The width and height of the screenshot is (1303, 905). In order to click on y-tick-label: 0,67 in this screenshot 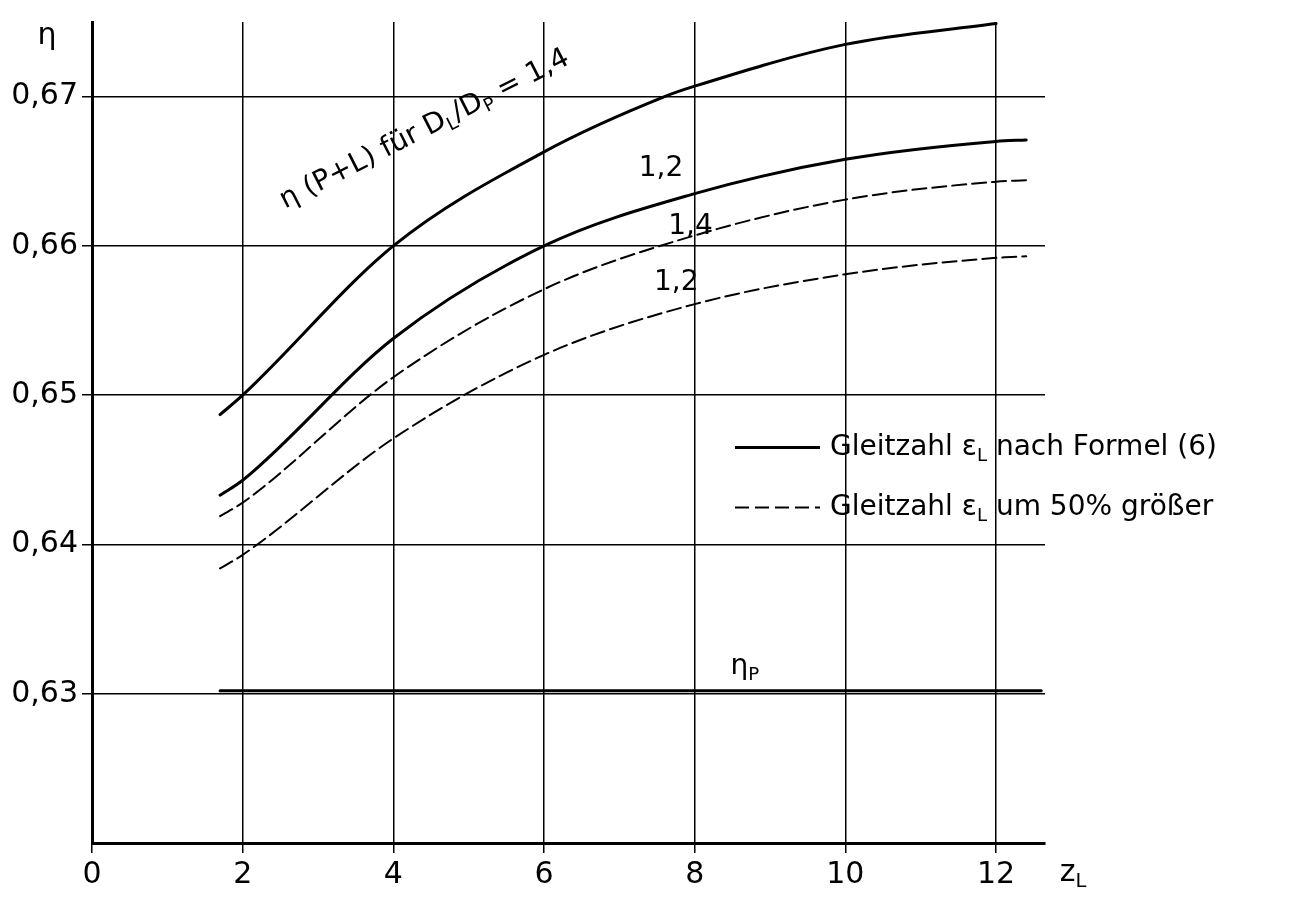, I will do `click(44, 94)`.